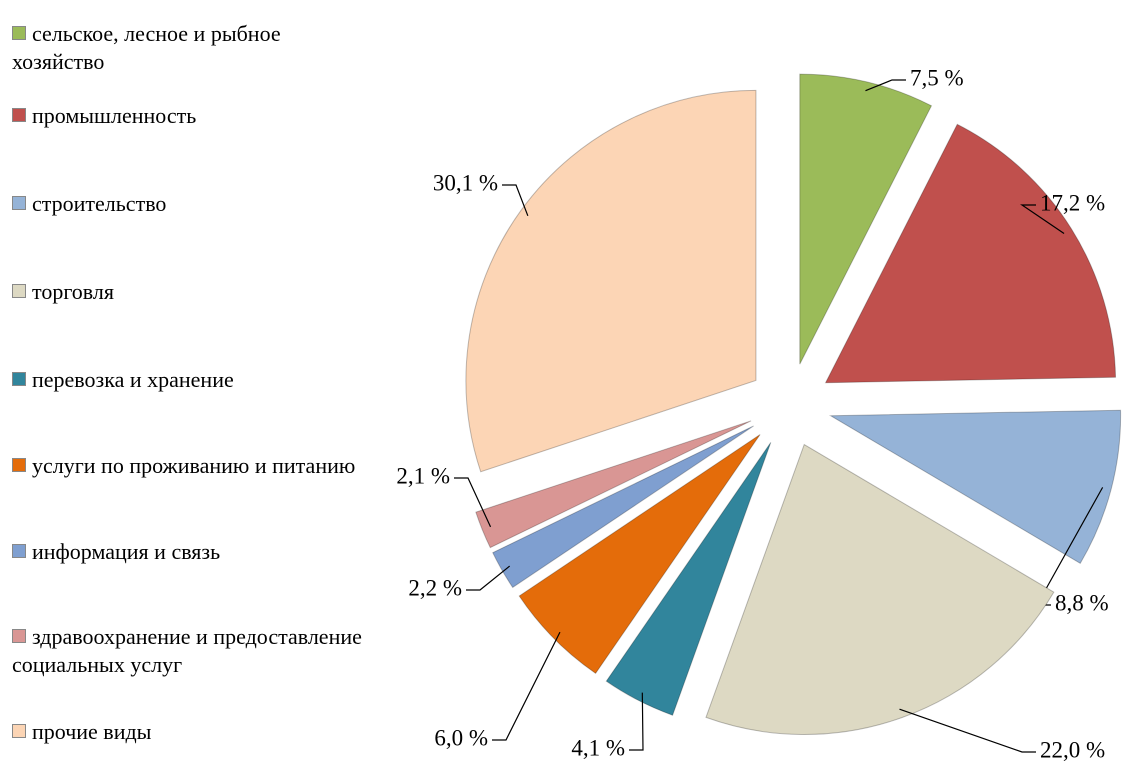 Image resolution: width=1127 pixels, height=770 pixels. Describe the element at coordinates (423, 475) in the screenshot. I see `data-label: 2,1 %` at that location.